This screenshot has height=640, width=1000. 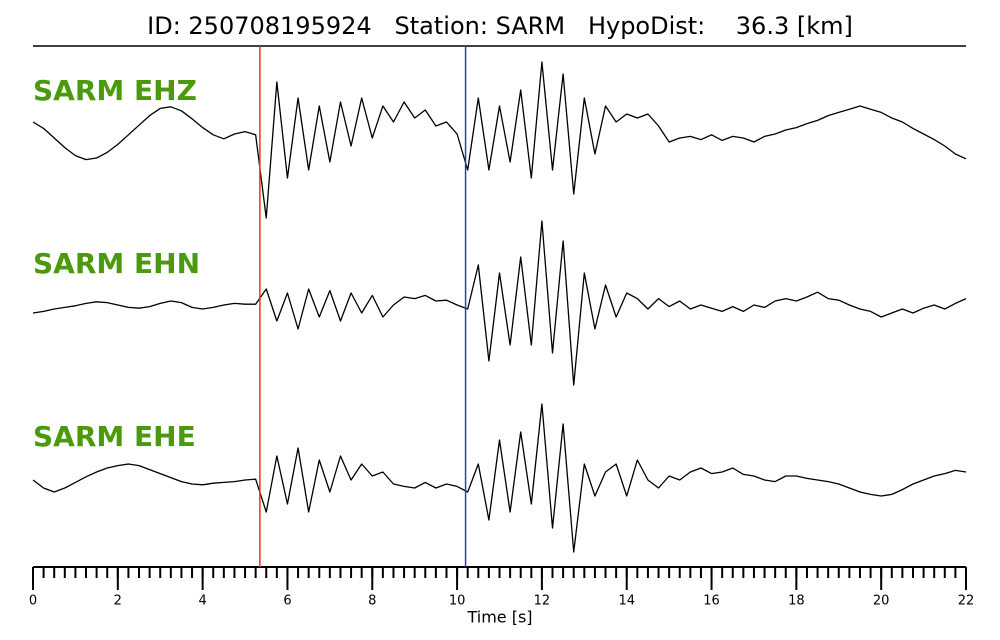 I want to click on x-tick-label: 18, so click(x=796, y=601).